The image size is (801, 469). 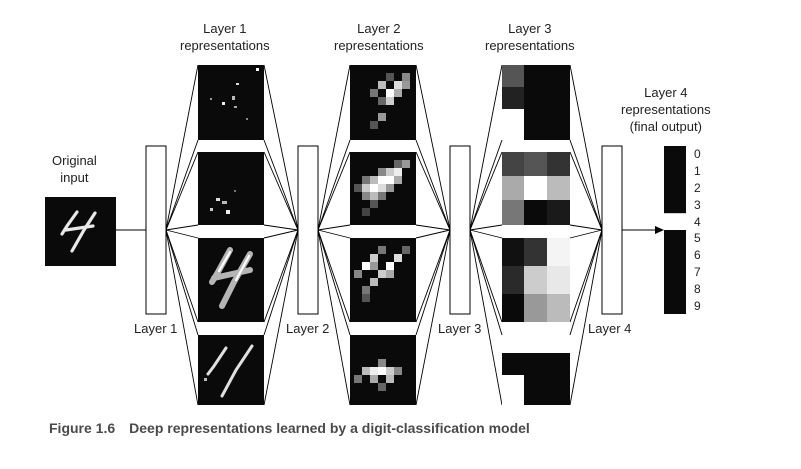 What do you see at coordinates (697, 272) in the screenshot?
I see `output-digit-7: 7` at bounding box center [697, 272].